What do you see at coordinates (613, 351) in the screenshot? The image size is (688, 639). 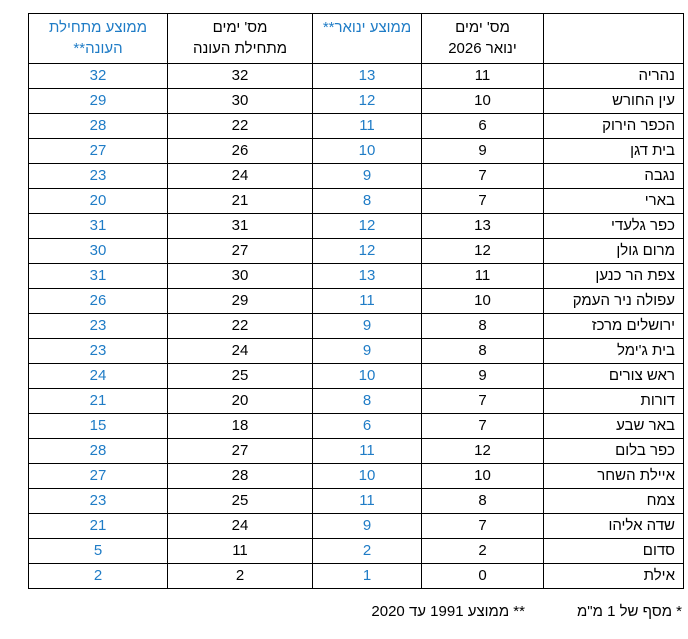 I see `city-cell: בית ג'ימל` at bounding box center [613, 351].